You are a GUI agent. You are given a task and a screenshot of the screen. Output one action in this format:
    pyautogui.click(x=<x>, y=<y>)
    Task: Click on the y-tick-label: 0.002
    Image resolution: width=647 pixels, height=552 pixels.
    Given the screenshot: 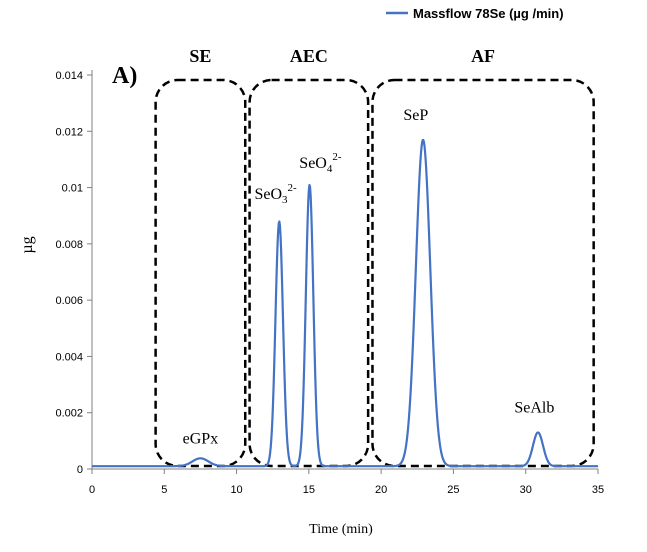 What is the action you would take?
    pyautogui.click(x=69, y=414)
    